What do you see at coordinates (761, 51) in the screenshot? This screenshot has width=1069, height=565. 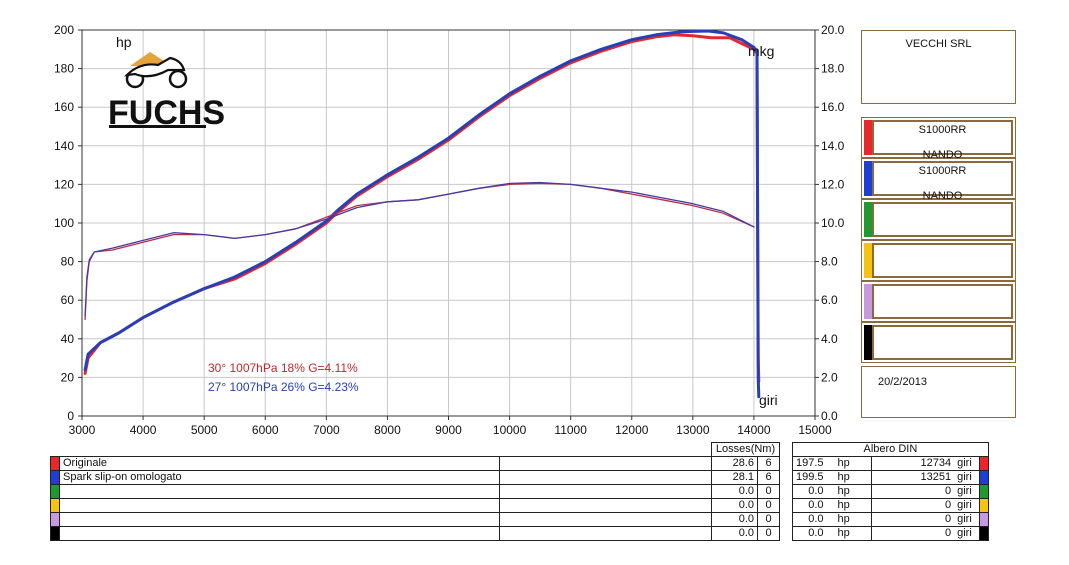 I see `y-right-unit-label: mkg` at bounding box center [761, 51].